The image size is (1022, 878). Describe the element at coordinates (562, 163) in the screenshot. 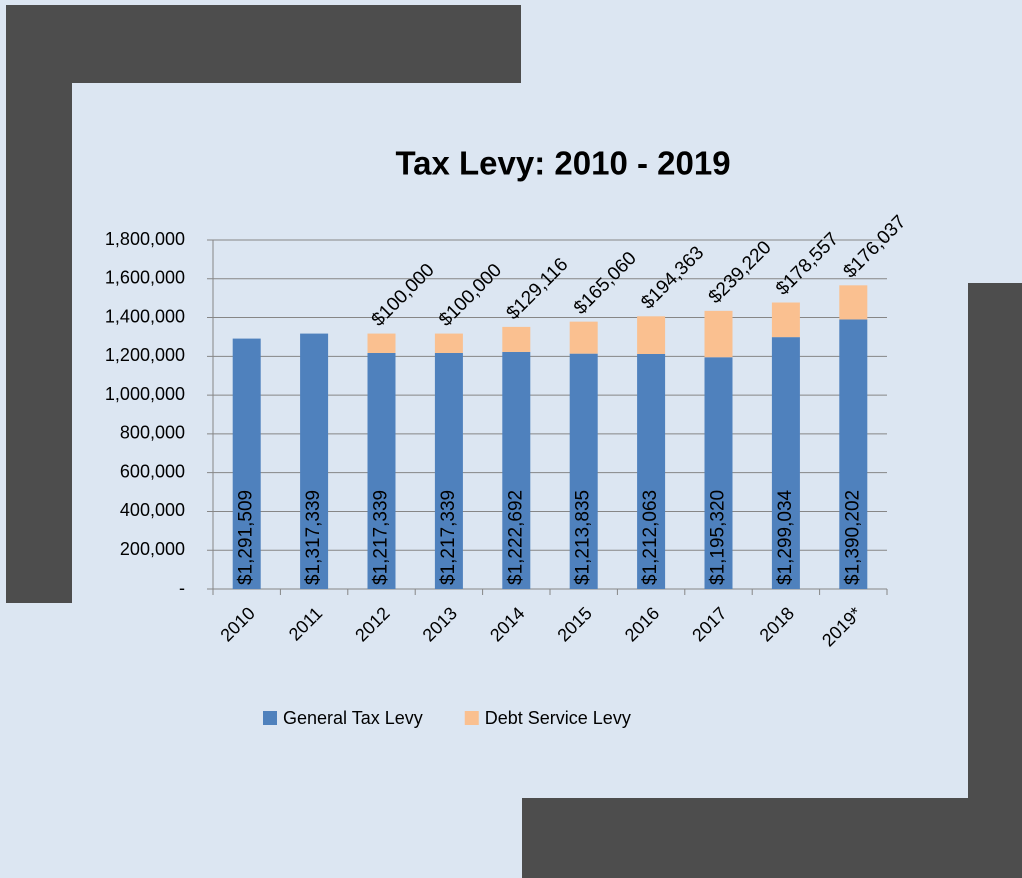

I see `chart-title: Tax Levy: 2010 - 2019` at that location.